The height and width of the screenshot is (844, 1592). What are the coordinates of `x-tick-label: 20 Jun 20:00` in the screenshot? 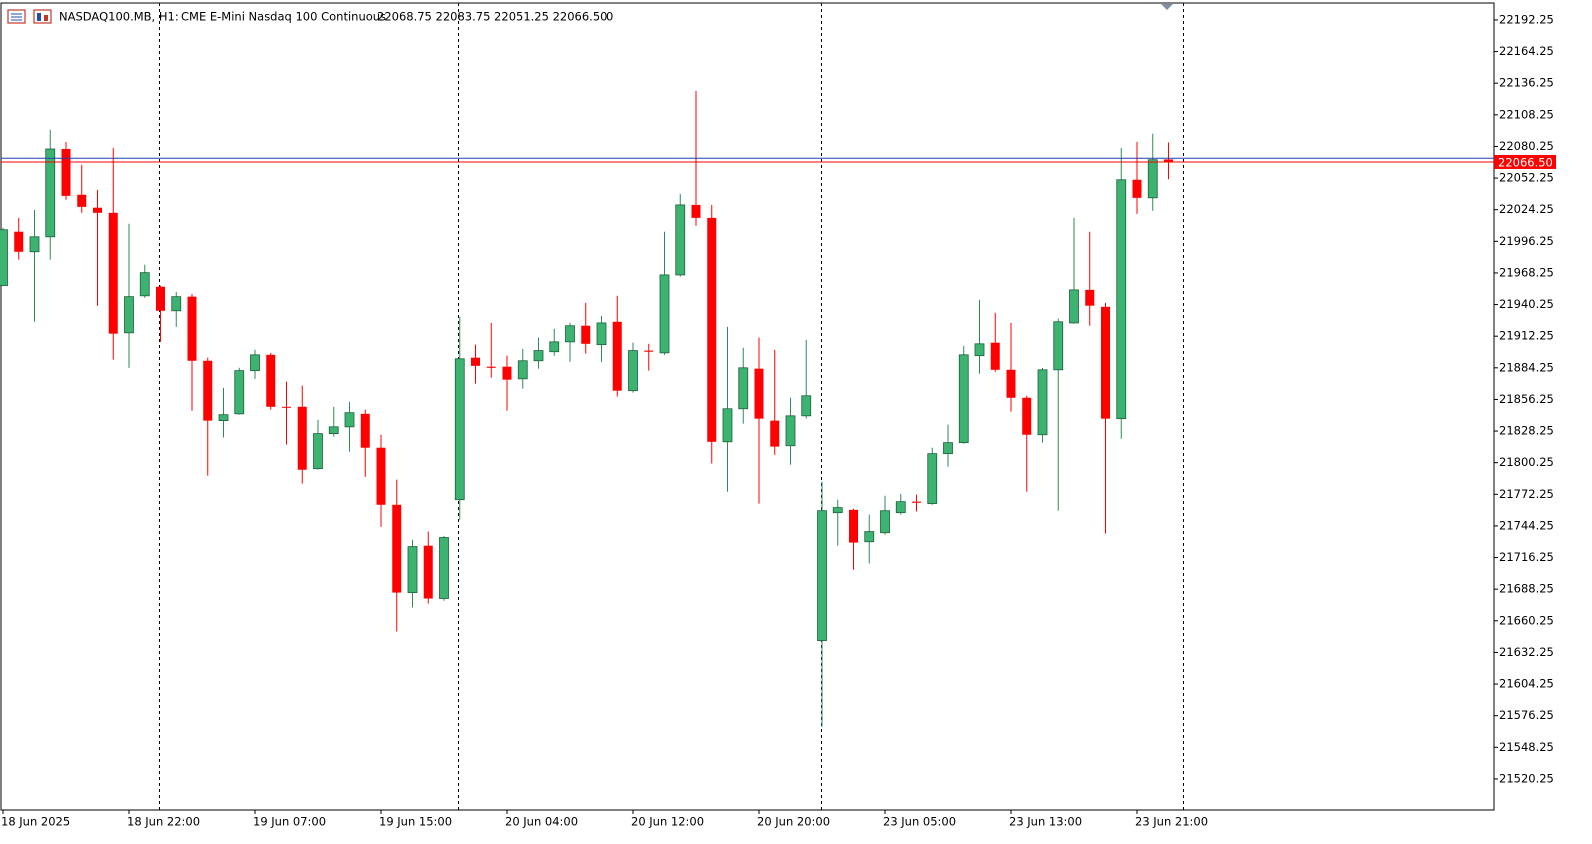 It's located at (793, 822).